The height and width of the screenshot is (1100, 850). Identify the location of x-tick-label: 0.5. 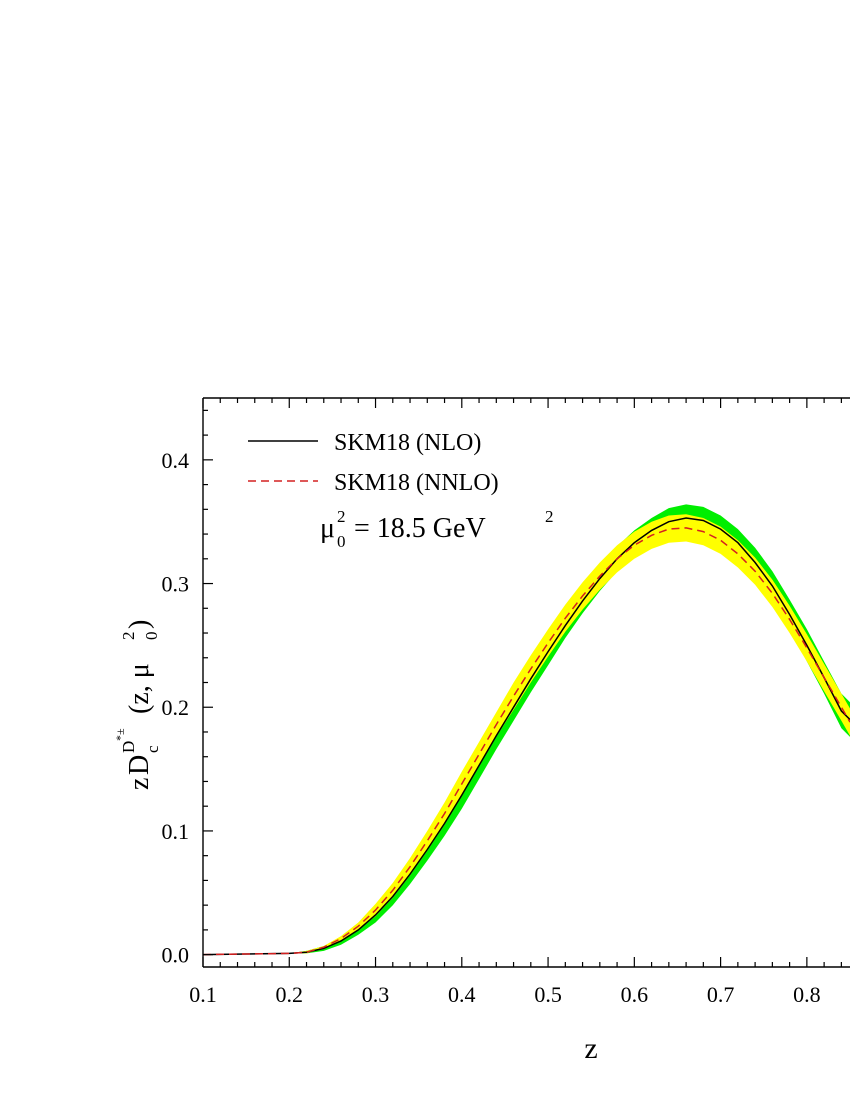
(548, 994).